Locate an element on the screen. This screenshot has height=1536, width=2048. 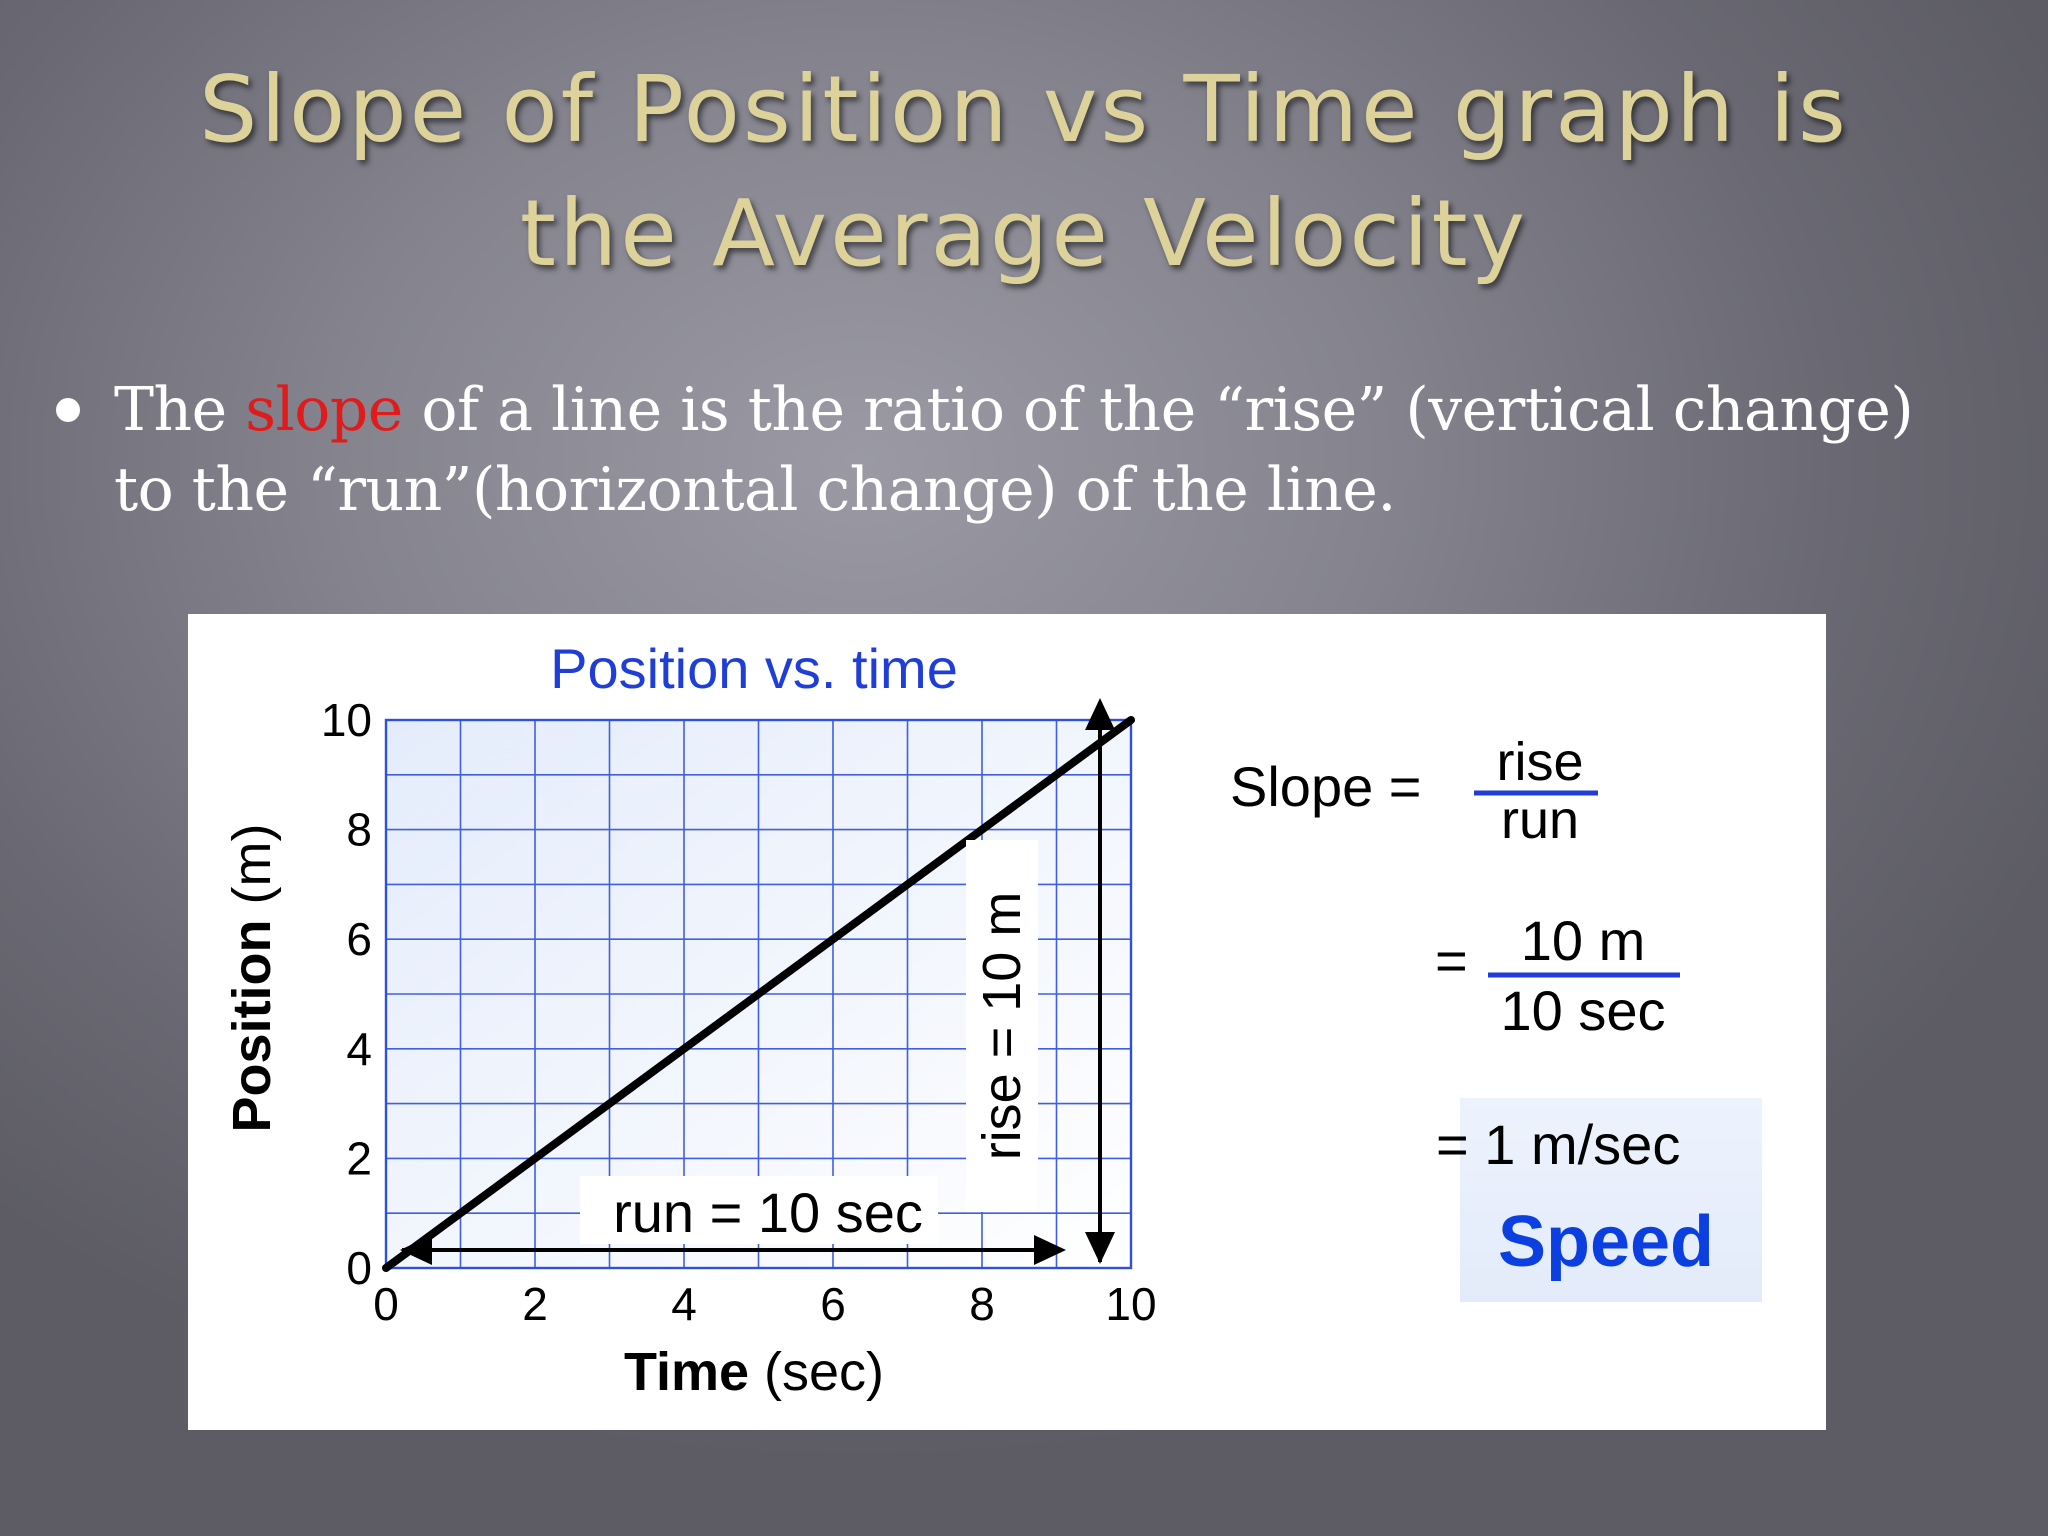
y-tick-label: 4 is located at coordinates (359, 1049).